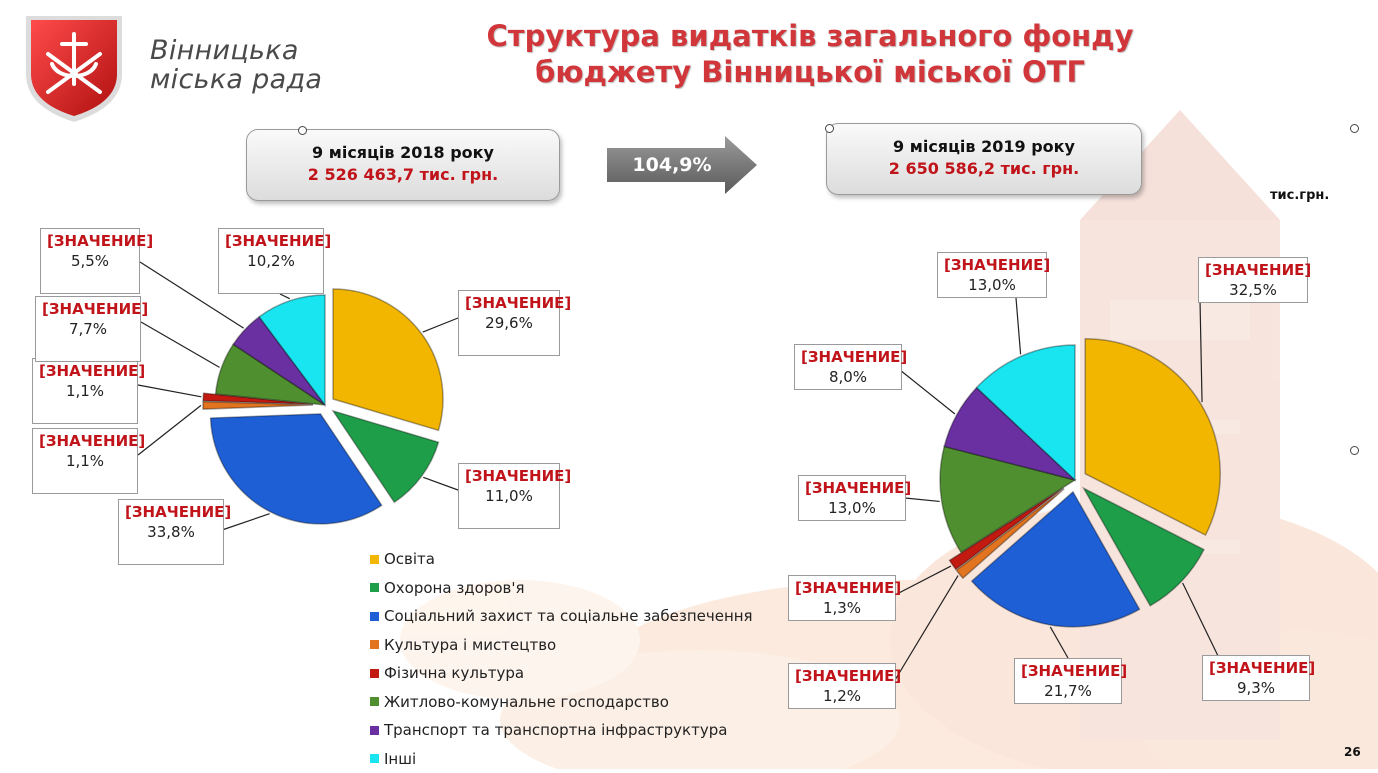 Image resolution: width=1378 pixels, height=773 pixels. What do you see at coordinates (454, 673) in the screenshot?
I see `legend-label: Фізична культура` at bounding box center [454, 673].